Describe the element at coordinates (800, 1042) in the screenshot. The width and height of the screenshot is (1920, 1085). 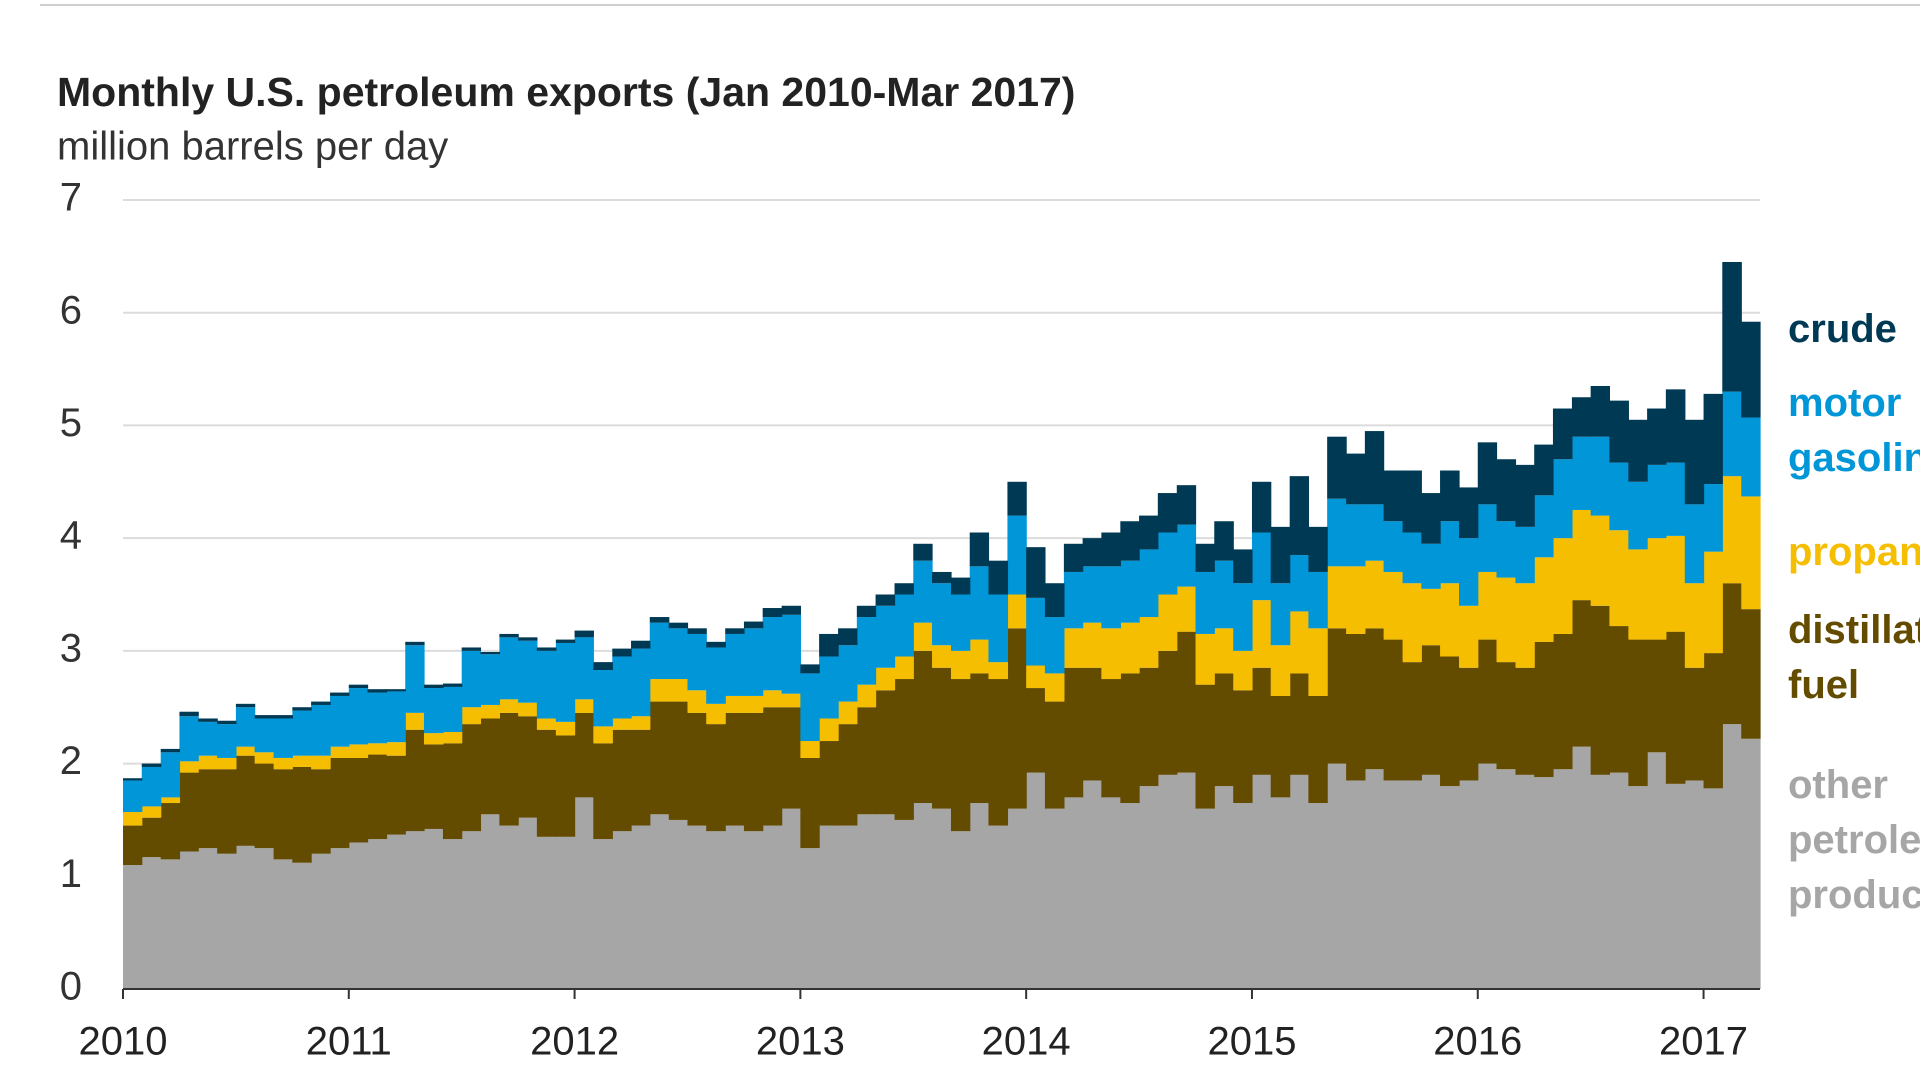
I see `x-tick-label: 2013` at that location.